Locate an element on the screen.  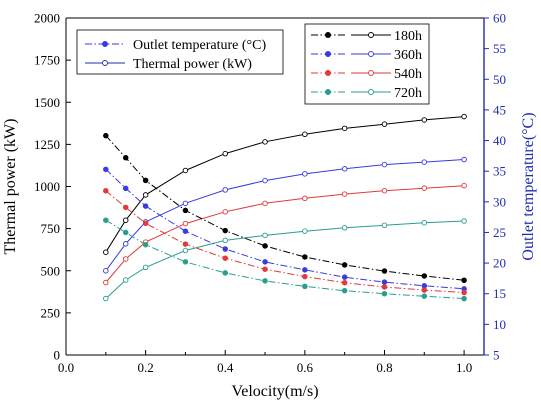
legend-series-label: 720h is located at coordinates (408, 93).